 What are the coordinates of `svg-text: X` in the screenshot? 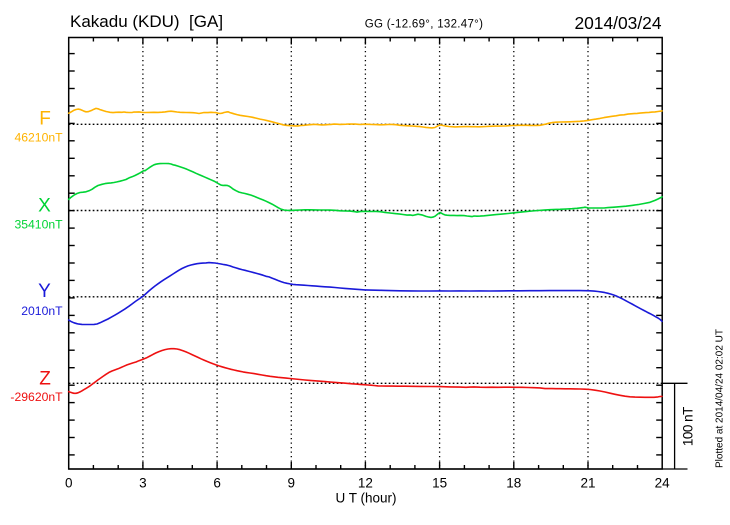 It's located at (44, 206).